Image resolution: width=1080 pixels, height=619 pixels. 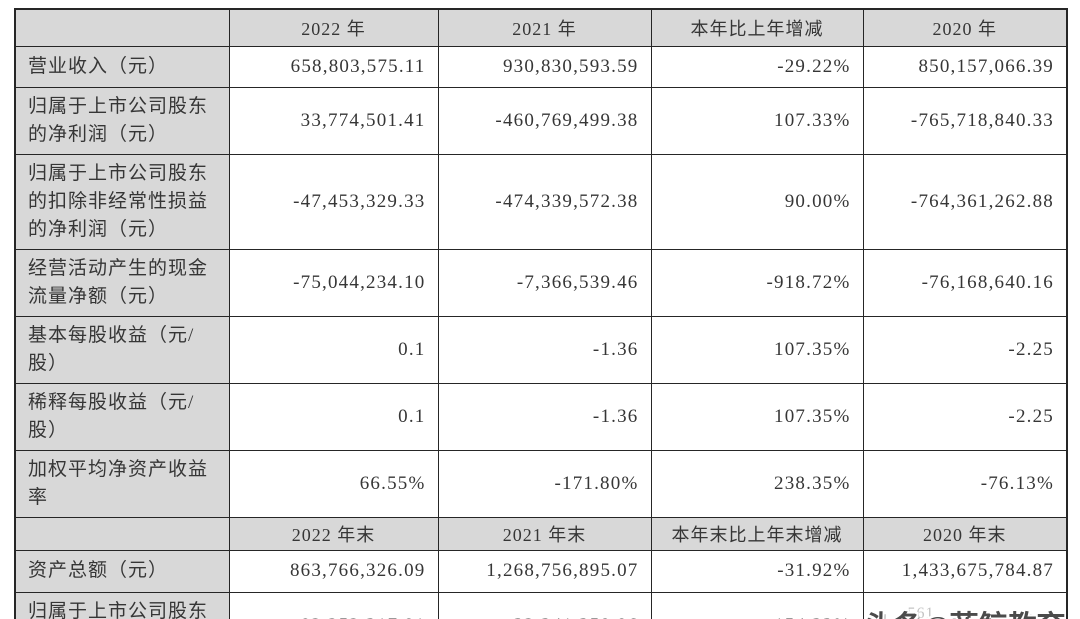 I want to click on table-row-diluted-eps: 稀释每股收益（元/股） 0.1 -1.36 107.35% -2.25, so click(x=541, y=416).